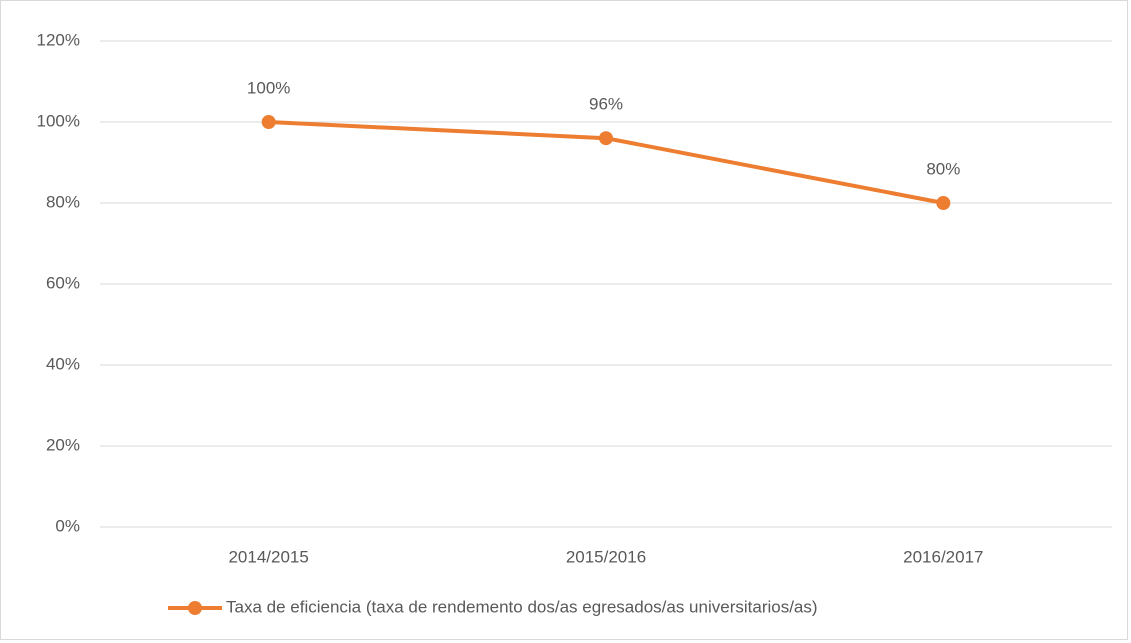 The height and width of the screenshot is (643, 1131). I want to click on y-tick-label: 60%, so click(63, 282).